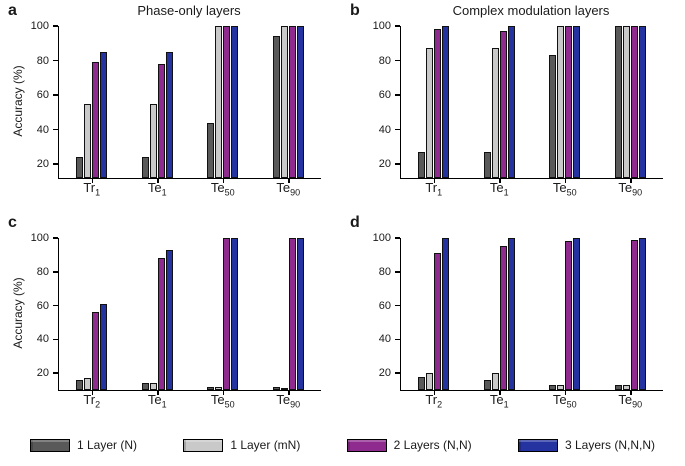 This screenshot has width=685, height=466. Describe the element at coordinates (203, 445) in the screenshot. I see `bar-swatch-light-gray` at that location.